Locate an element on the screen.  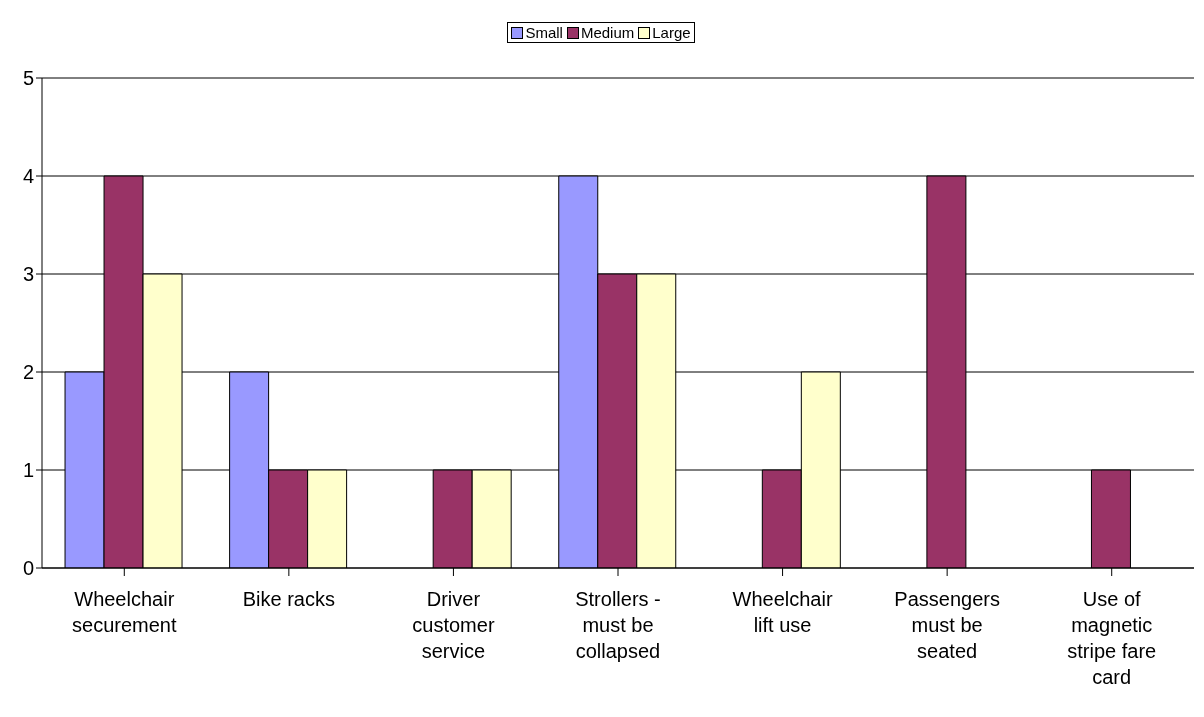
y-tick-label: 0 is located at coordinates (28, 568).